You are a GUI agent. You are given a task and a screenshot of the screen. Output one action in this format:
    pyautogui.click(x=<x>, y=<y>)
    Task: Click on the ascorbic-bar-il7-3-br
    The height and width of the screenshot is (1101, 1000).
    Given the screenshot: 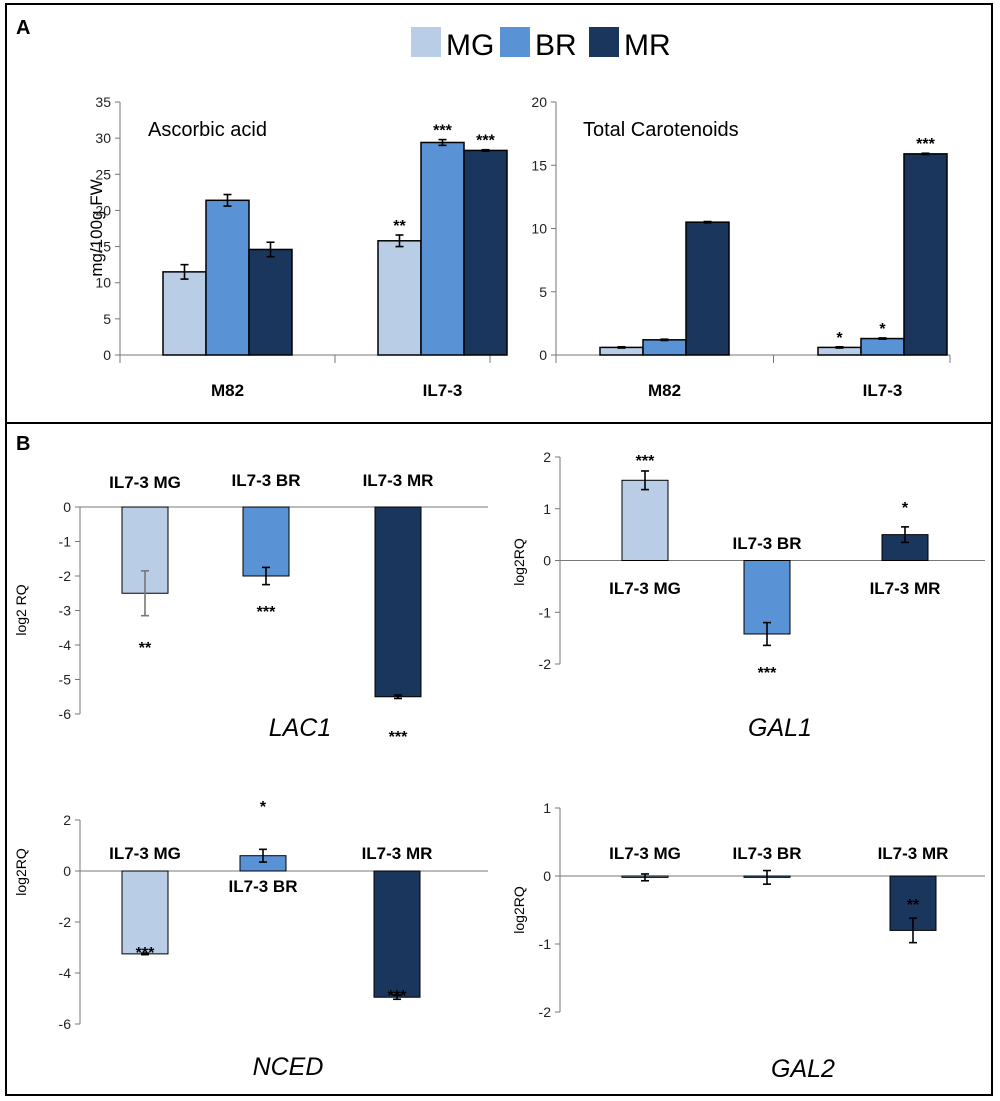 What is the action you would take?
    pyautogui.click(x=442, y=248)
    